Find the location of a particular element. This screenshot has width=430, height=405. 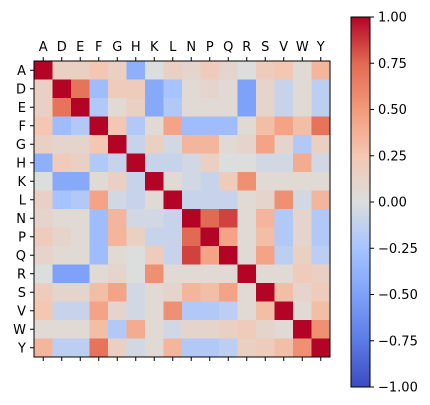

heatmap-cell-R-A is located at coordinates (43, 274).